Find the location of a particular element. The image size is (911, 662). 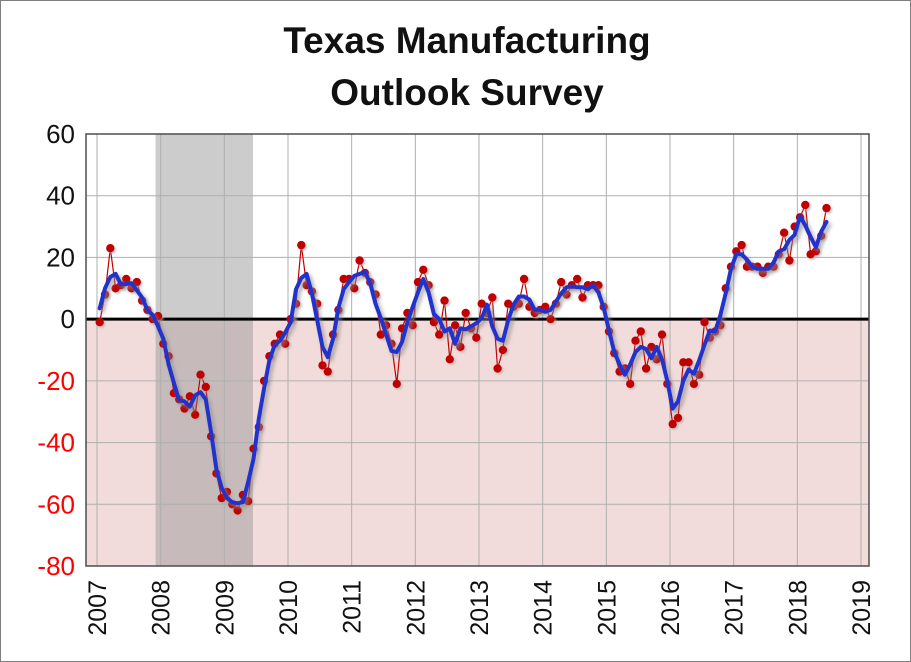

y-axis-tick-label: -60 is located at coordinates (56, 504).